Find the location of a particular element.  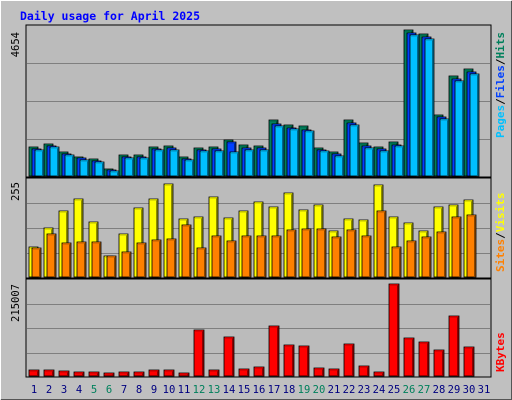

day-label-10: 10 is located at coordinates (169, 390).